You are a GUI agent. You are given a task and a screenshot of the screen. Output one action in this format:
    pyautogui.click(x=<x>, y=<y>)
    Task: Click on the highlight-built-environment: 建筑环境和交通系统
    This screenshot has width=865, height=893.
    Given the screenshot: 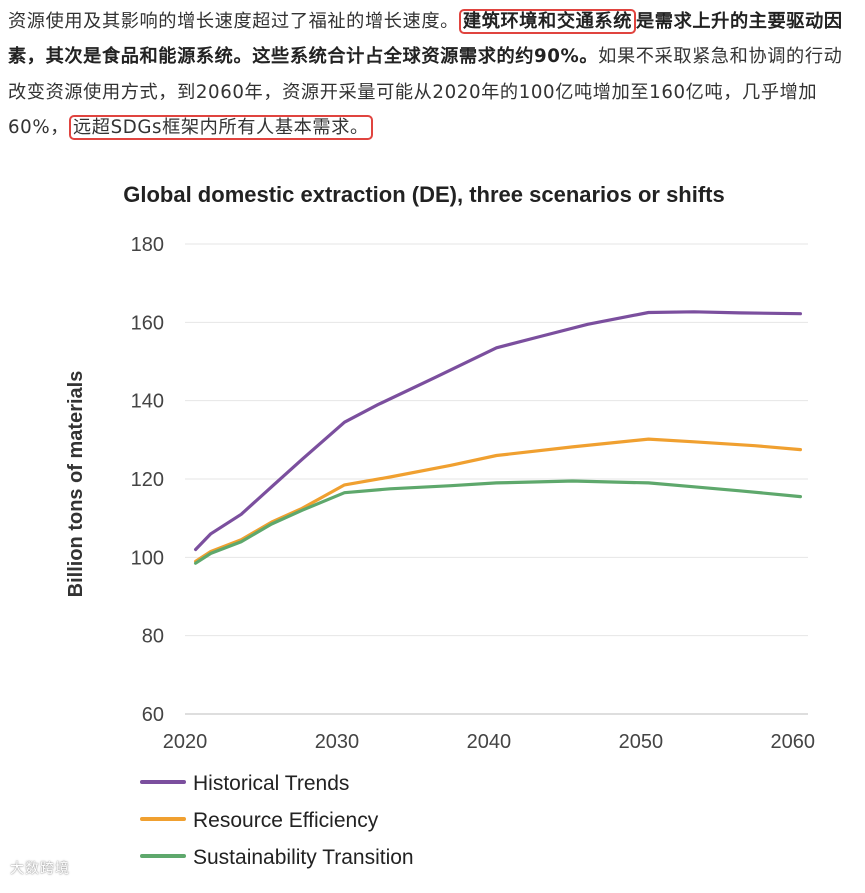 What is the action you would take?
    pyautogui.click(x=547, y=21)
    